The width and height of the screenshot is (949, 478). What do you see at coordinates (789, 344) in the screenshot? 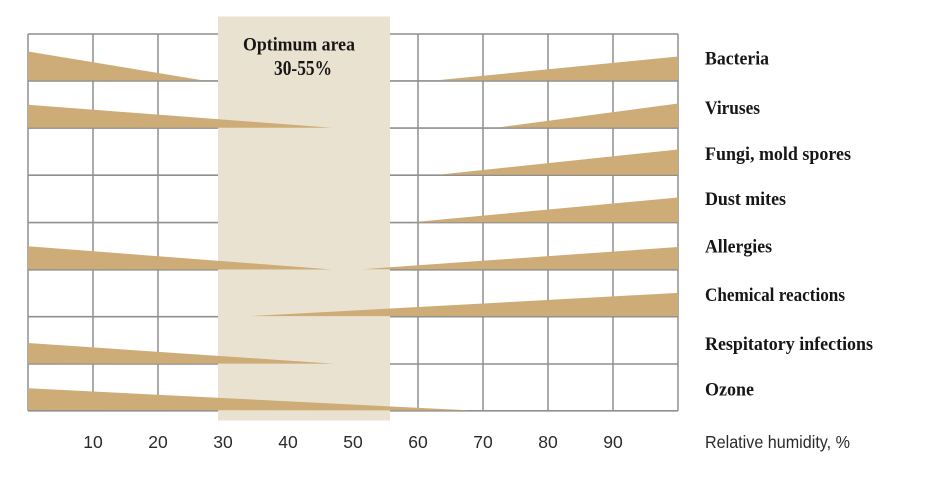
I see `svg-text: Respitatory infections` at bounding box center [789, 344].